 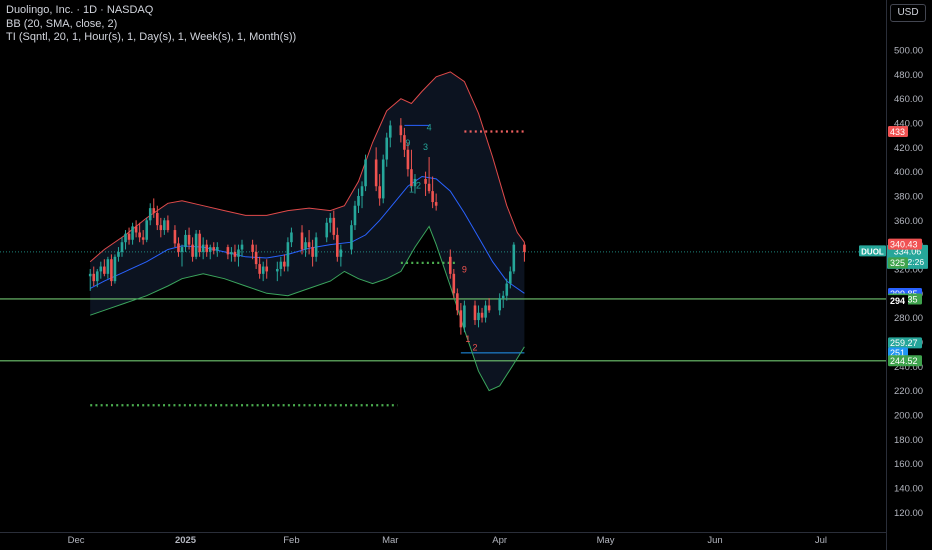 I want to click on currency-button: USD, so click(x=908, y=13).